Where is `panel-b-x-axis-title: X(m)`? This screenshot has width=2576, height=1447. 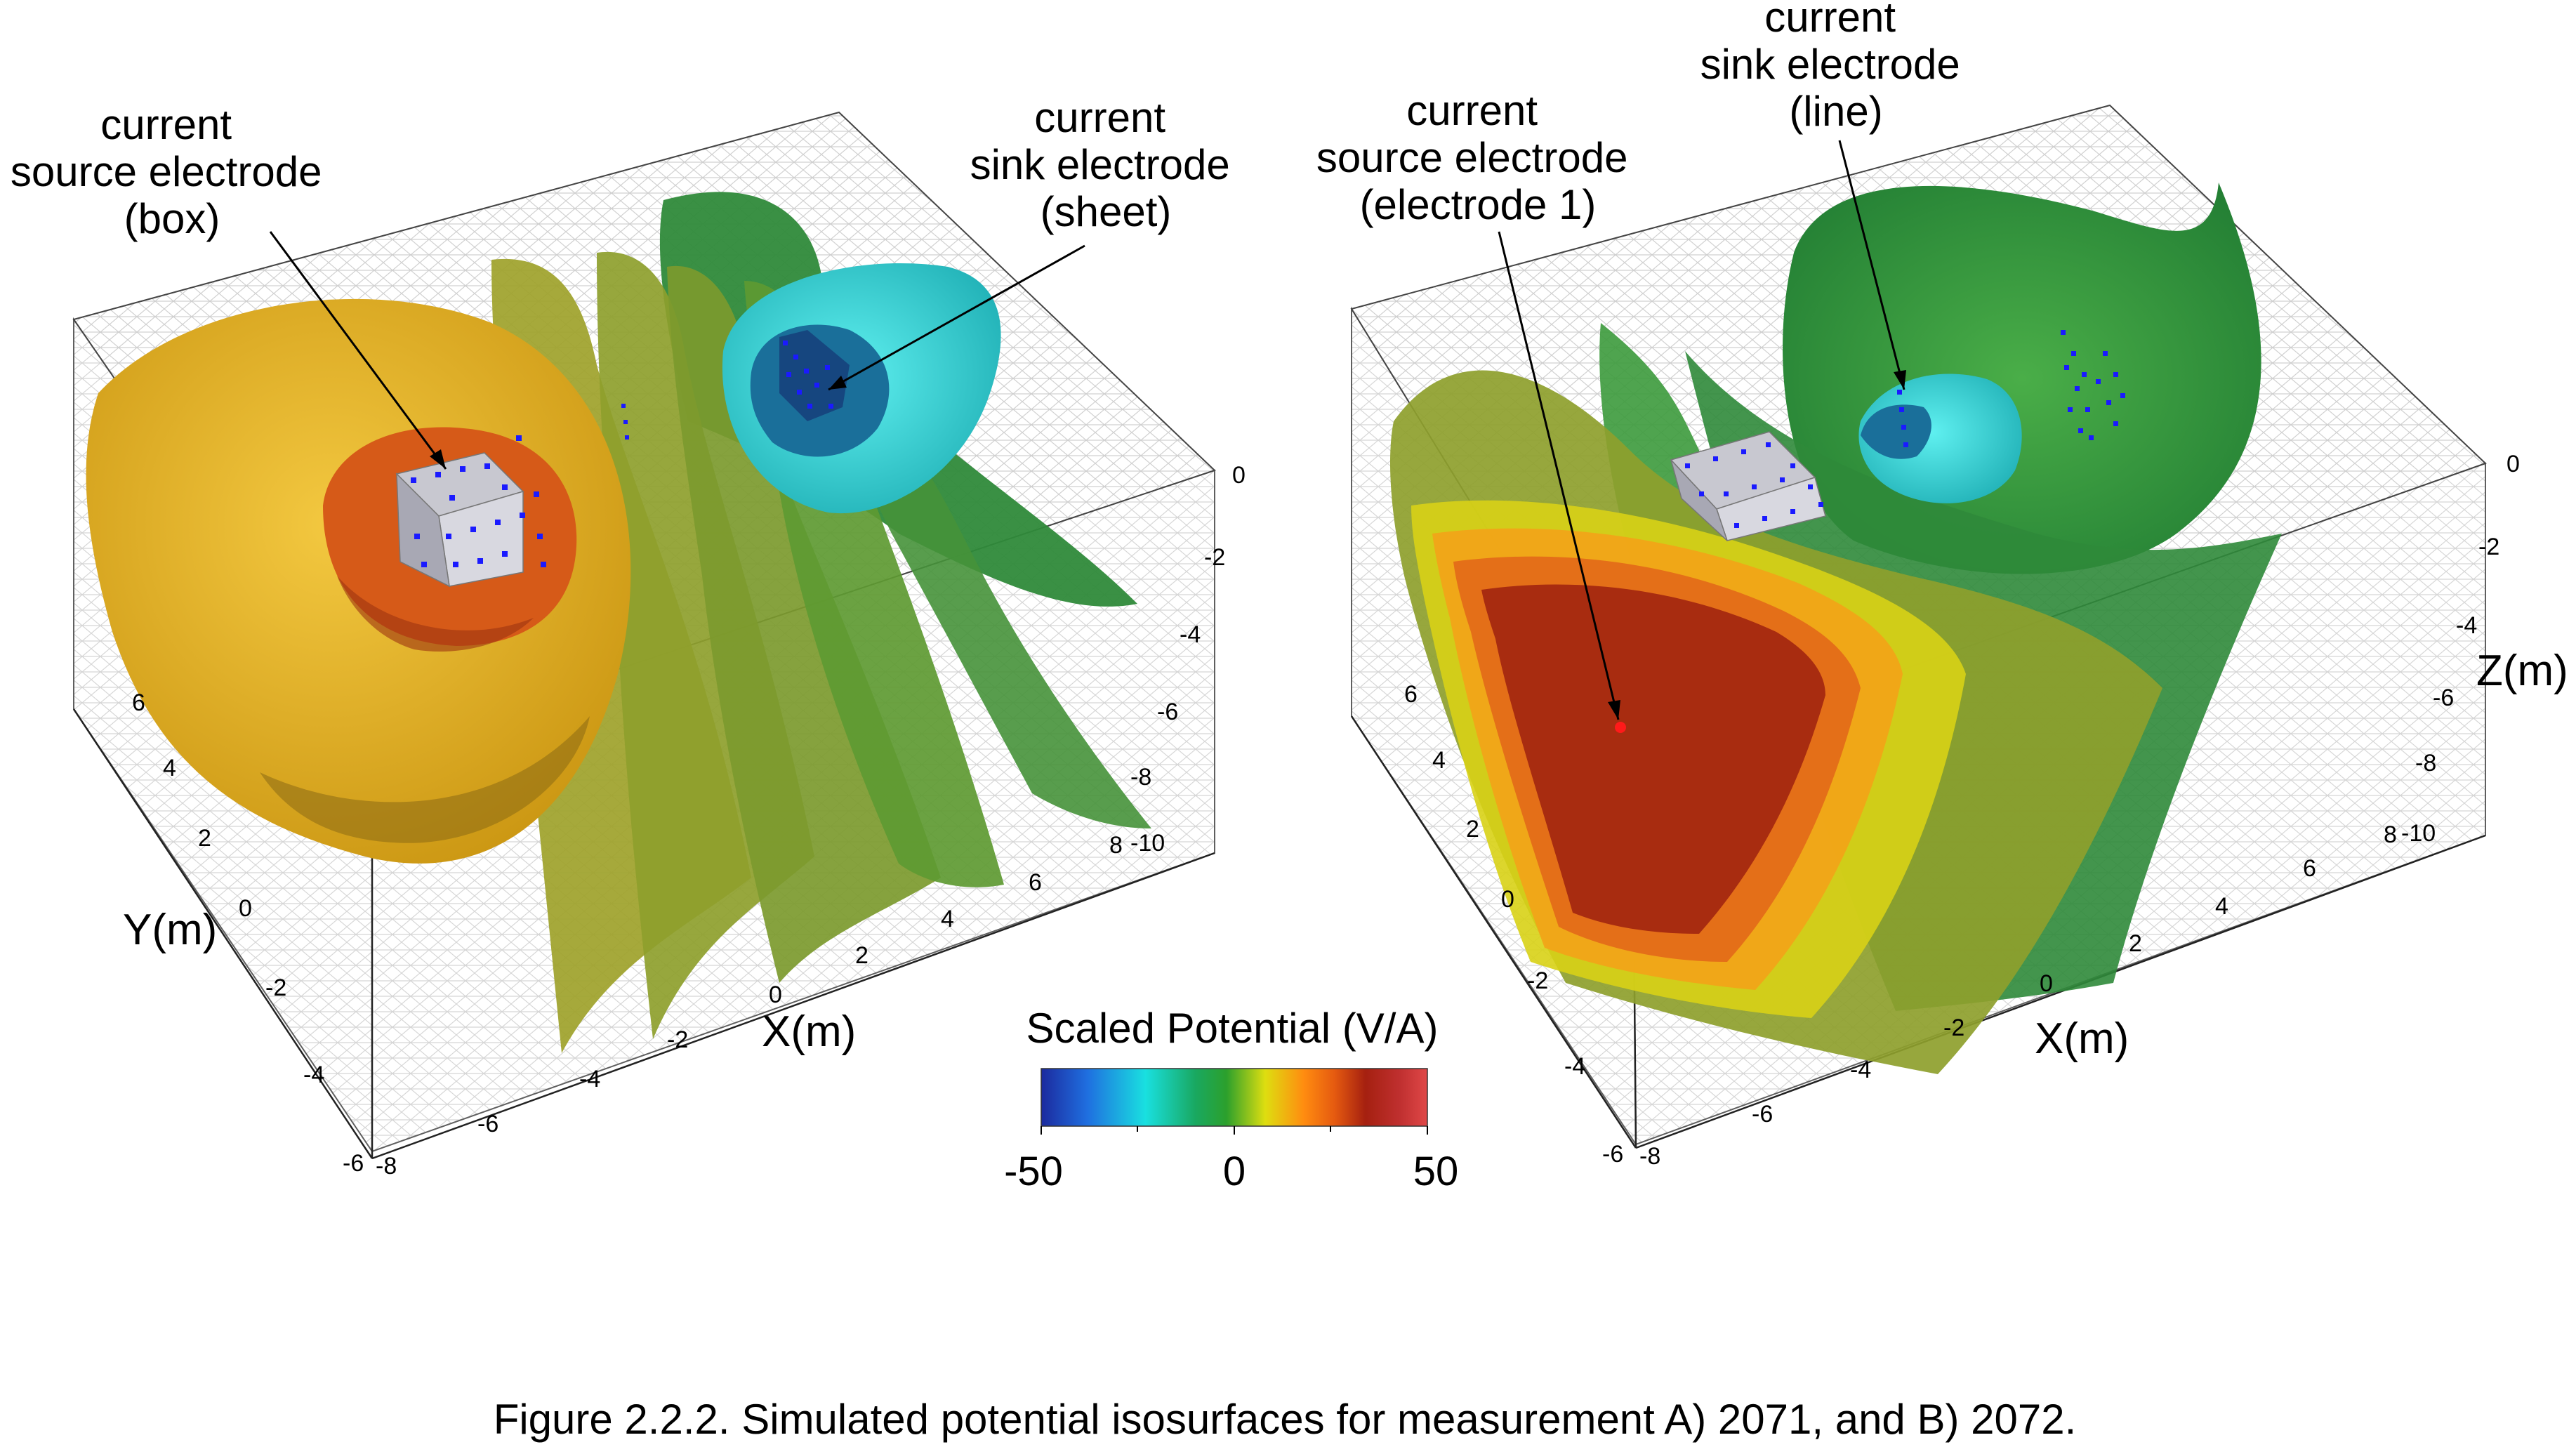
panel-b-x-axis-title: X(m) is located at coordinates (2082, 1039).